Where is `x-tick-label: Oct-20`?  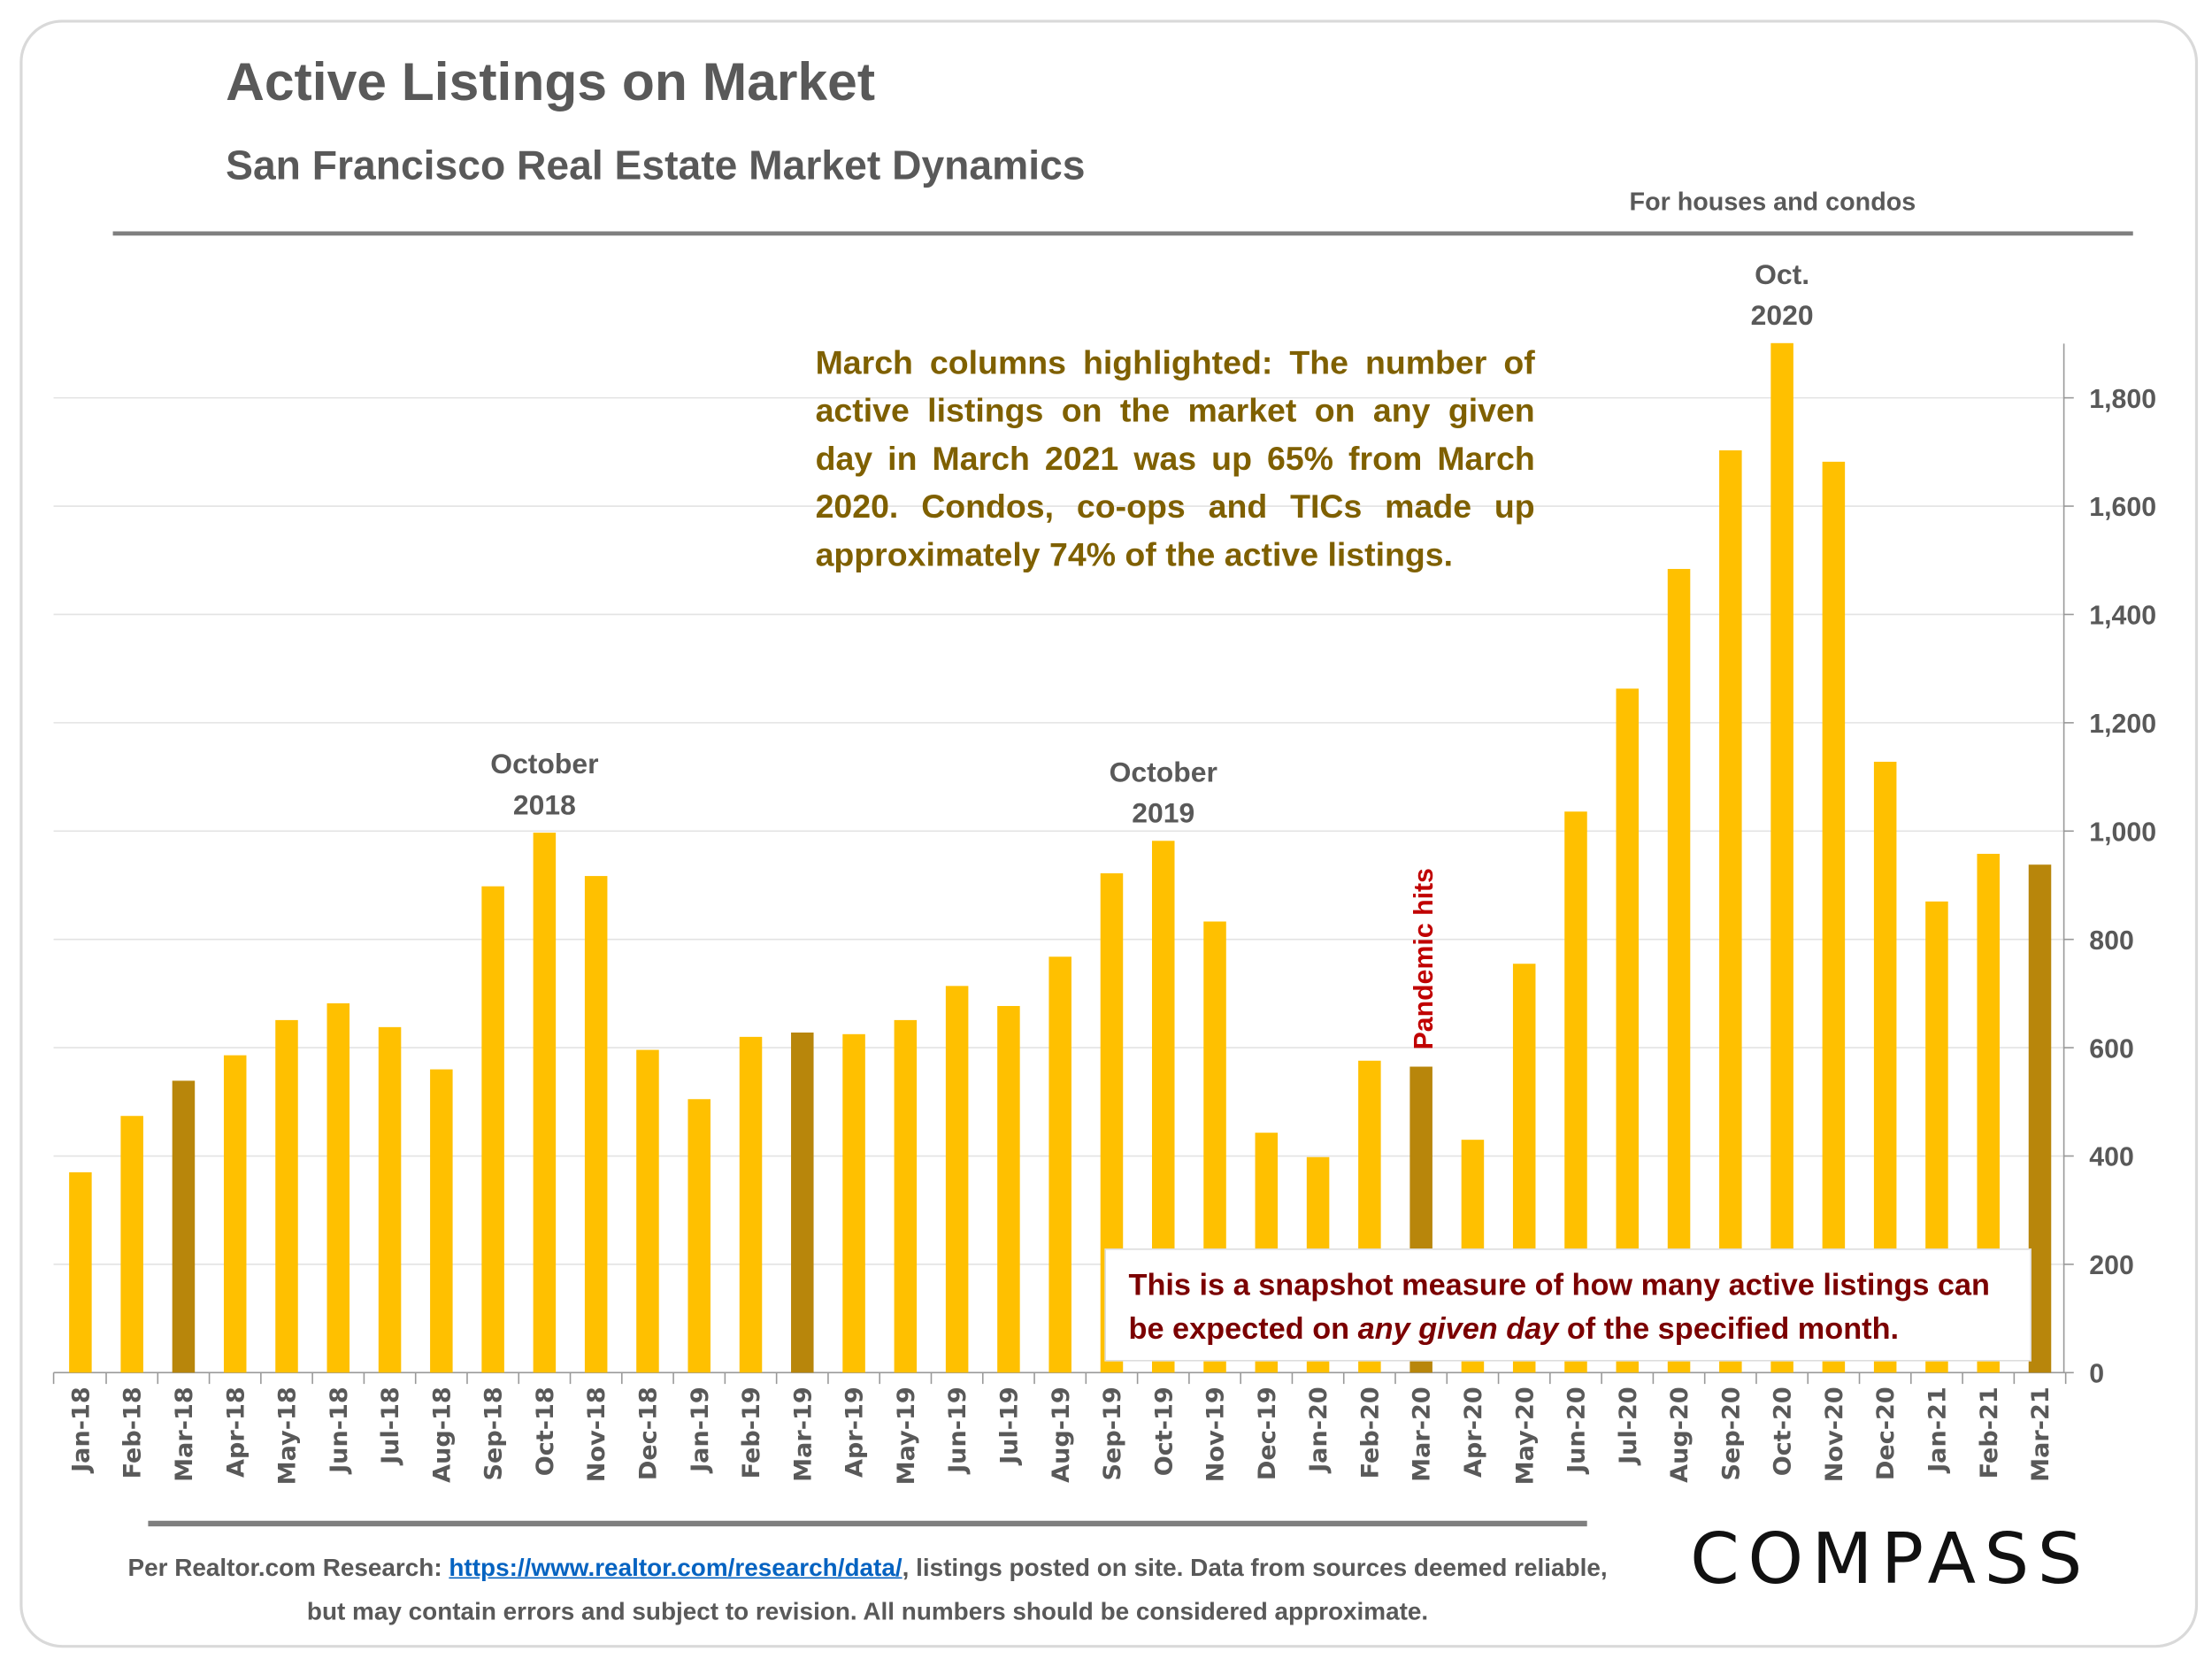 x-tick-label: Oct-20 is located at coordinates (1784, 1431).